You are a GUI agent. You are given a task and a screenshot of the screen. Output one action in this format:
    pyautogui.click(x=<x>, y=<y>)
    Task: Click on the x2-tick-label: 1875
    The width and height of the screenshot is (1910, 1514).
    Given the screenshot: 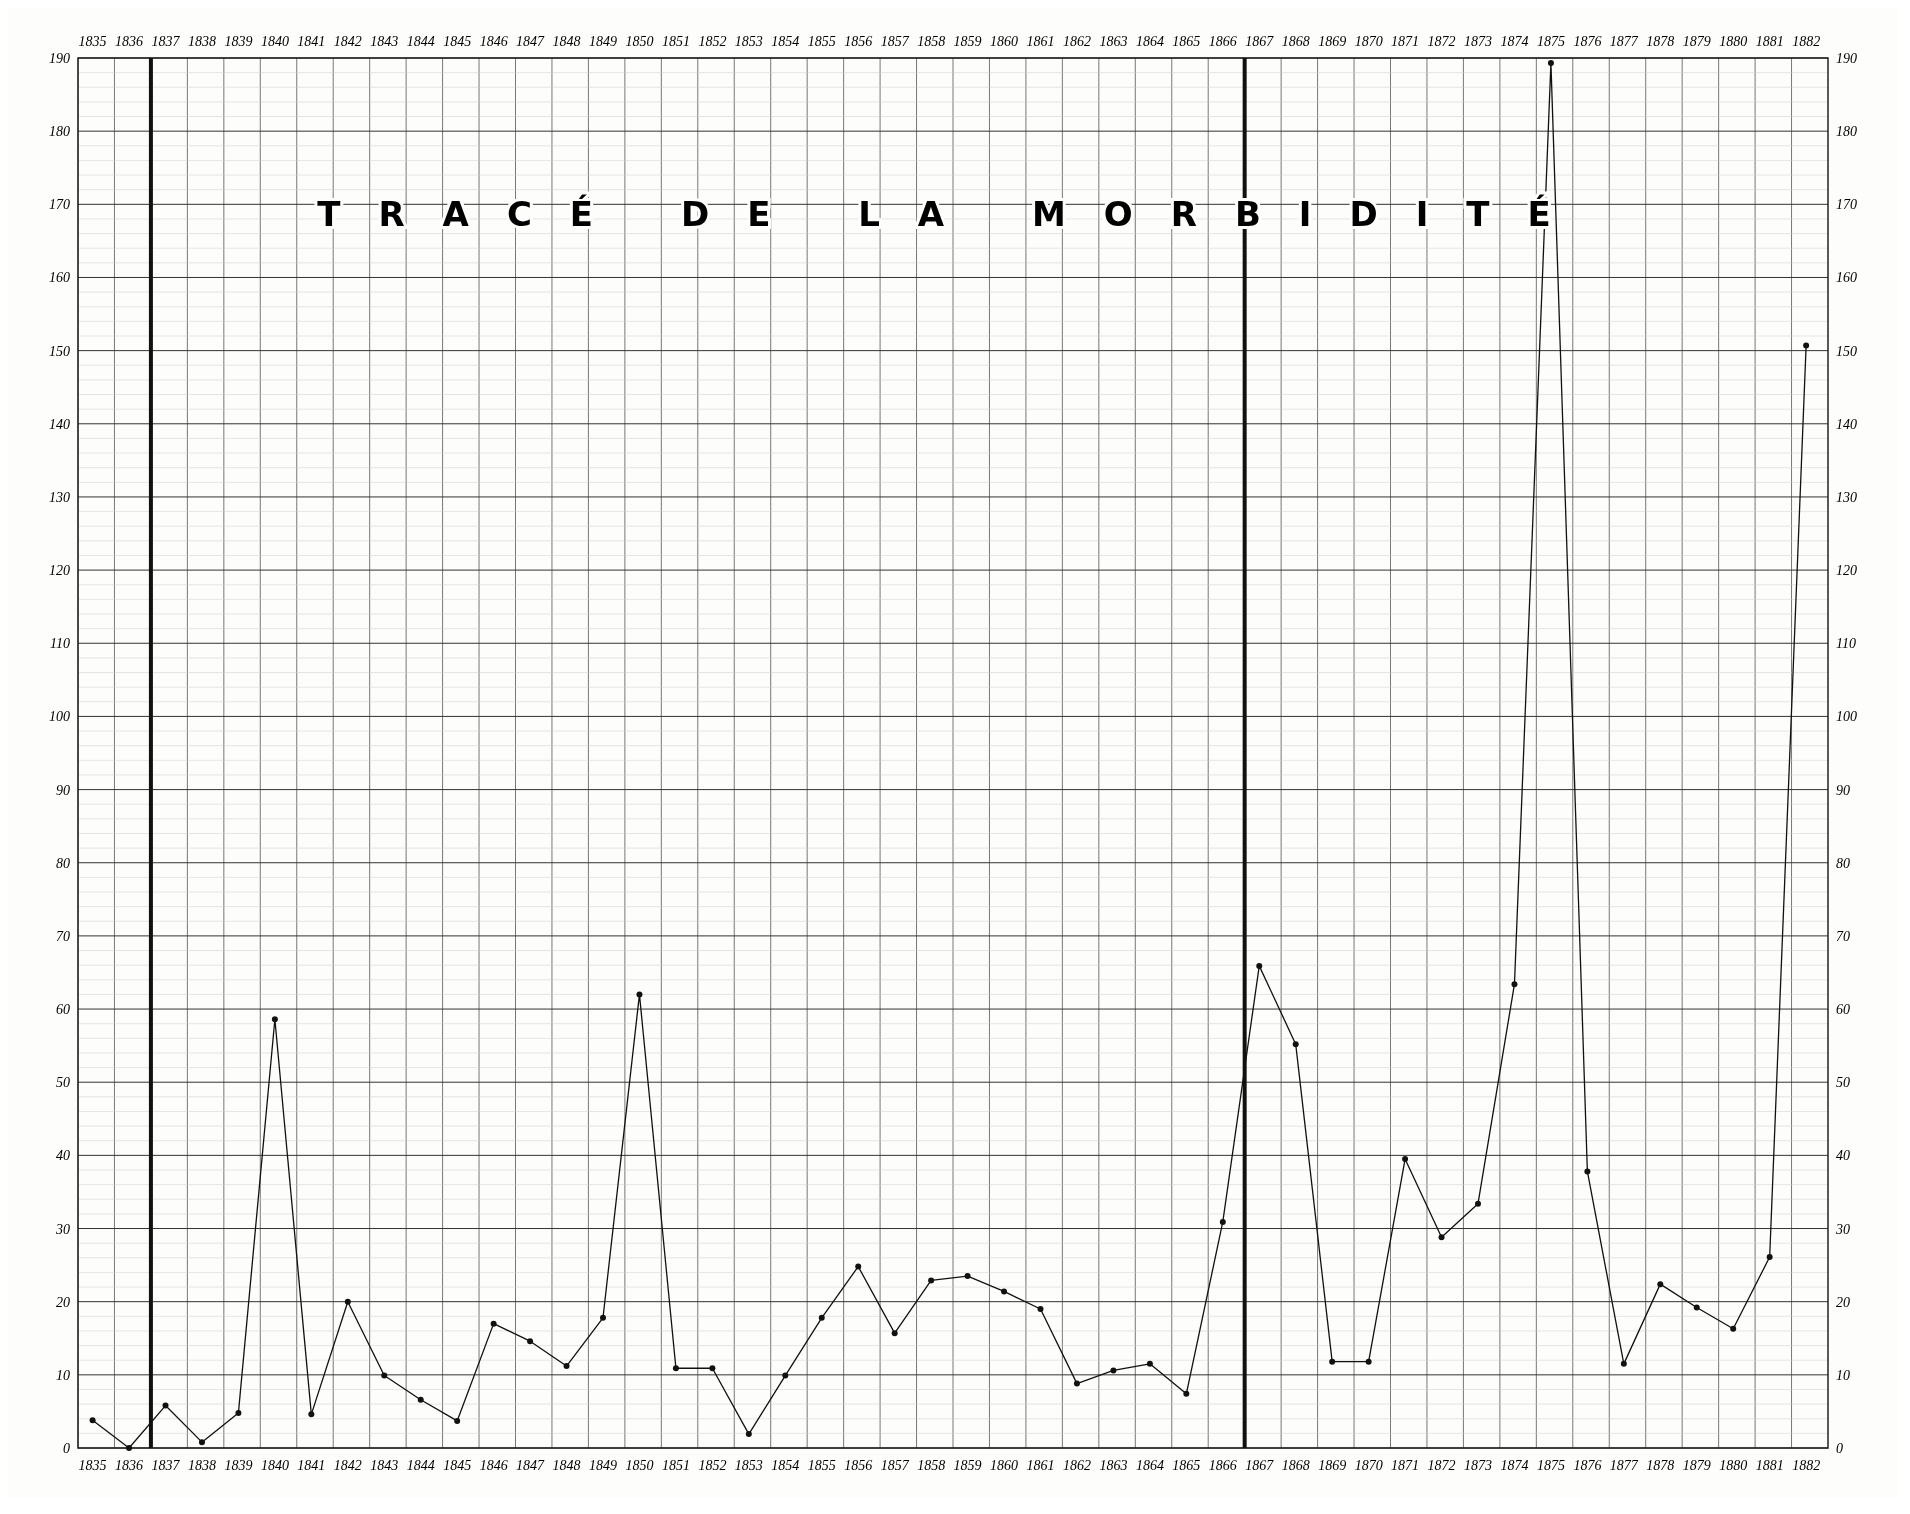 What is the action you would take?
    pyautogui.click(x=1550, y=1465)
    